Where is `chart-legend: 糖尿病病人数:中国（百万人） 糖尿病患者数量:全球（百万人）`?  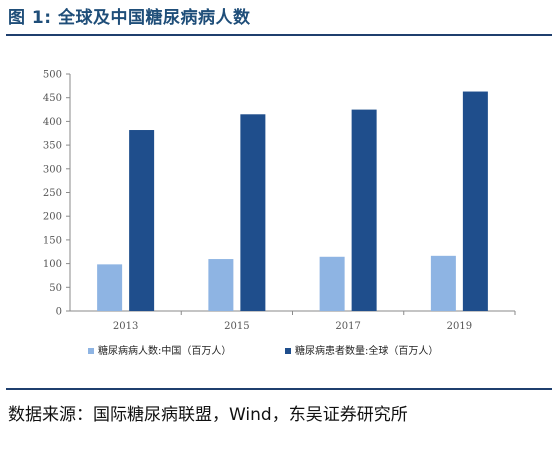
chart-legend: 糖尿病病人数:中国（百万人） 糖尿病患者数量:全球（百万人） is located at coordinates (263, 350).